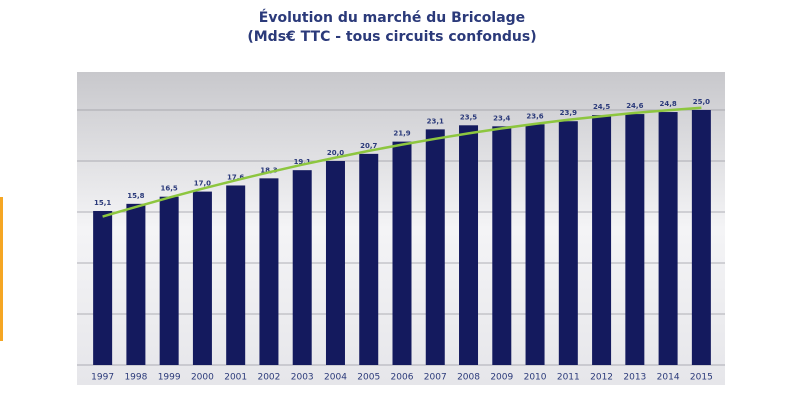 The width and height of the screenshot is (800, 400). I want to click on x-tick-label: 2001, so click(235, 378).